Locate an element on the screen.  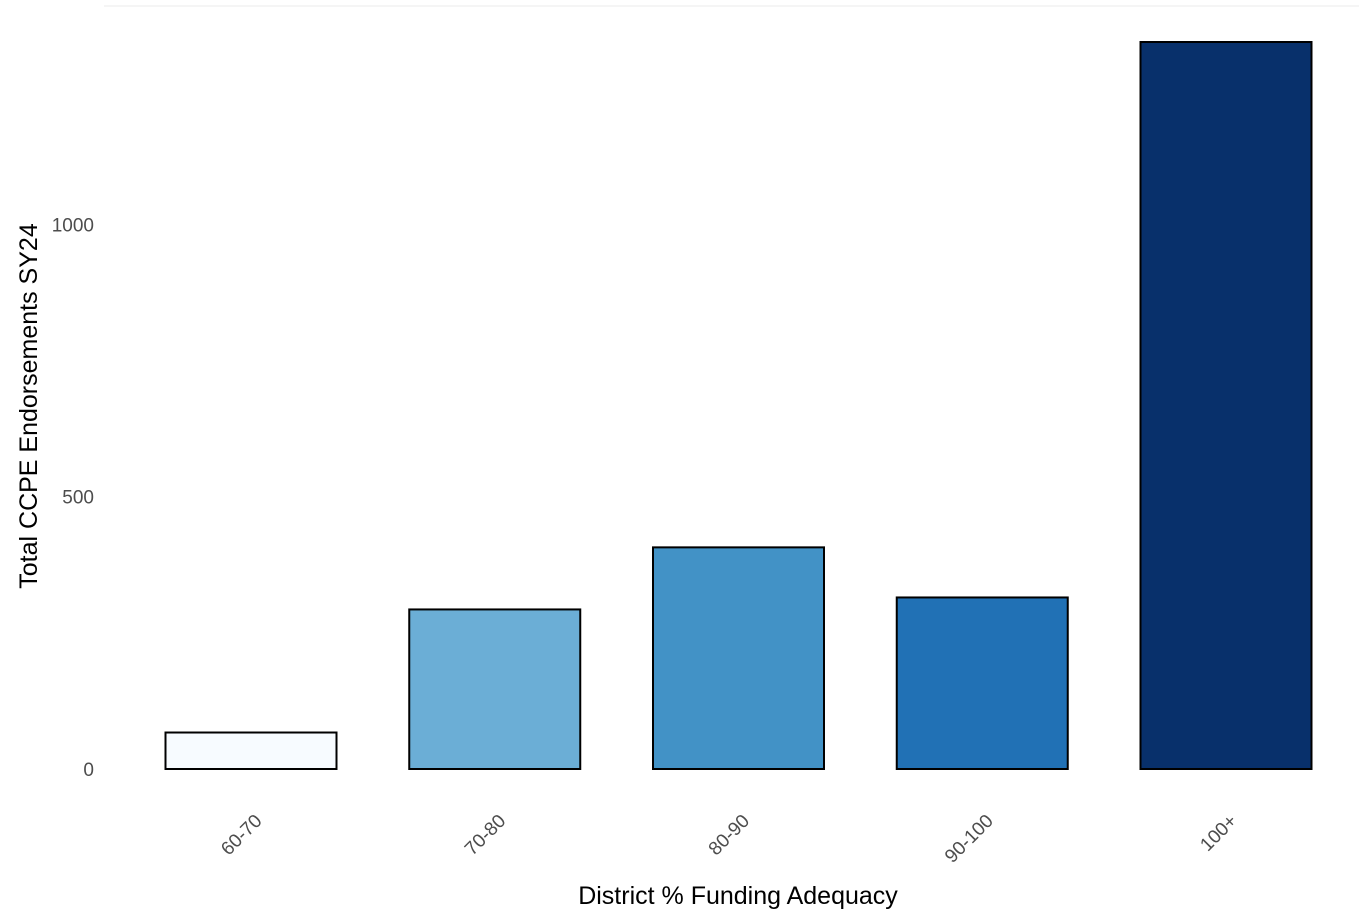
x-tick-label: 70-80 is located at coordinates (485, 835).